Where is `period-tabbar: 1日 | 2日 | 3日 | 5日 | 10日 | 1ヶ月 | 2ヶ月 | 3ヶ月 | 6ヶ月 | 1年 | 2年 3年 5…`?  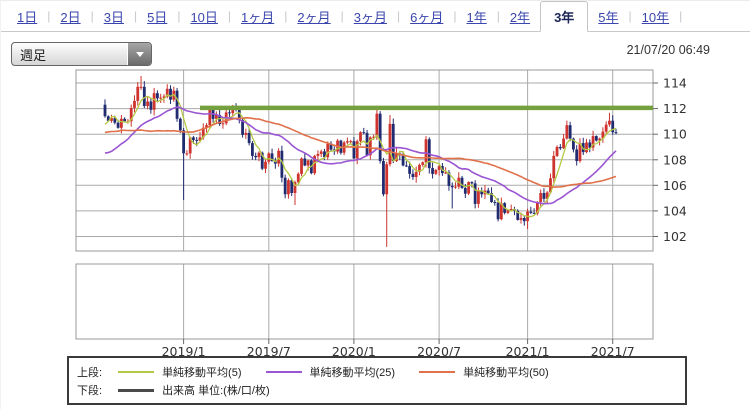 period-tabbar: 1日 | 2日 | 3日 | 5日 | 10日 | 1ヶ月 | 2ヶ月 | 3ヶ月 | 6ヶ月 | 1年 | 2年 3年 5… is located at coordinates (375, 16).